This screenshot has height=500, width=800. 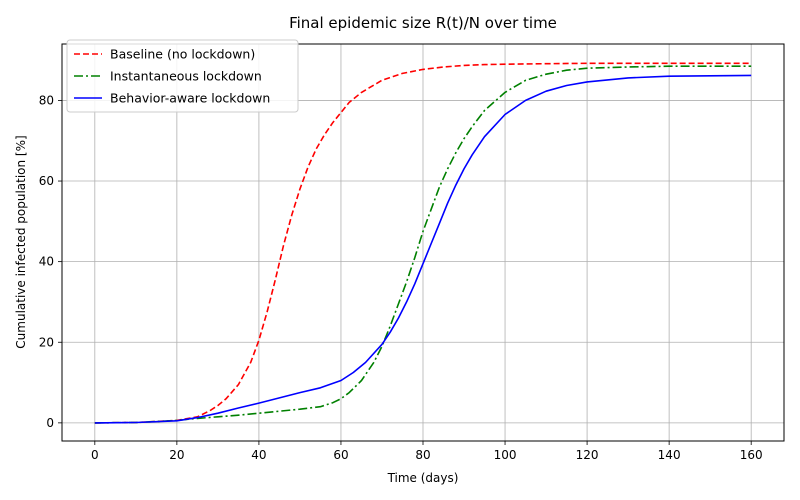 What do you see at coordinates (46, 181) in the screenshot?
I see `y-tick-label: 60` at bounding box center [46, 181].